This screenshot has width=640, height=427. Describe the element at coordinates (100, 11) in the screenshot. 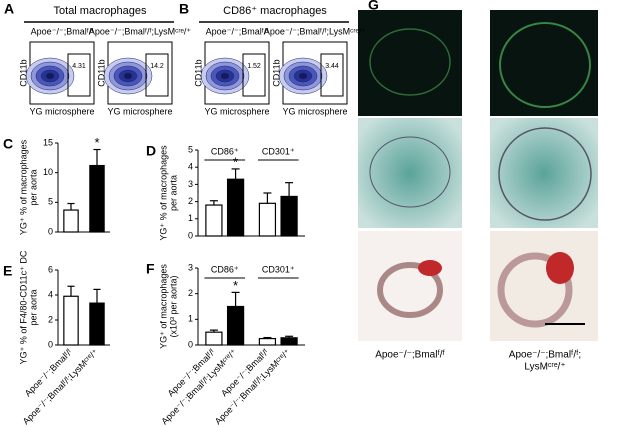

I see `panel-title: Total macrophages` at that location.